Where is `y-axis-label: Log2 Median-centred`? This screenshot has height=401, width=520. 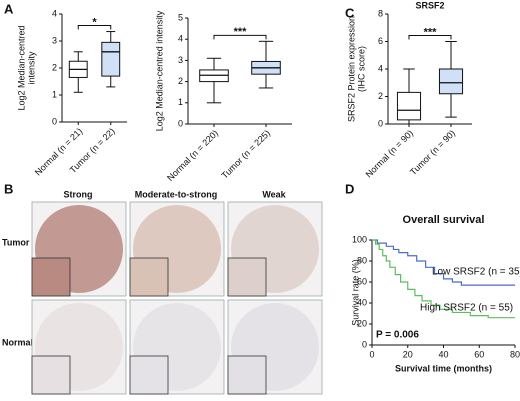 y-axis-label: Log2 Median-centred is located at coordinates (21, 67).